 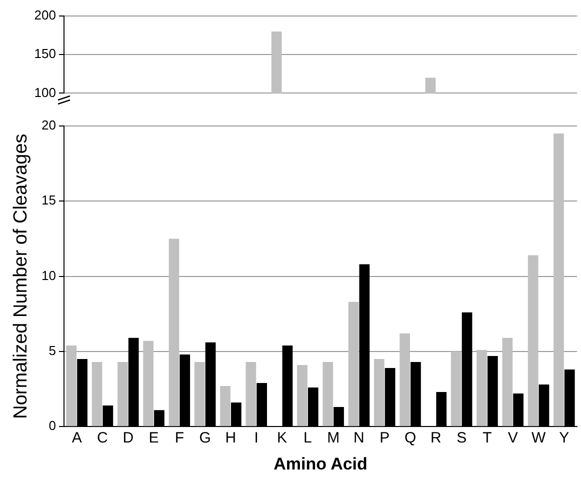 What do you see at coordinates (52, 350) in the screenshot?
I see `y-tick-label: 5` at bounding box center [52, 350].